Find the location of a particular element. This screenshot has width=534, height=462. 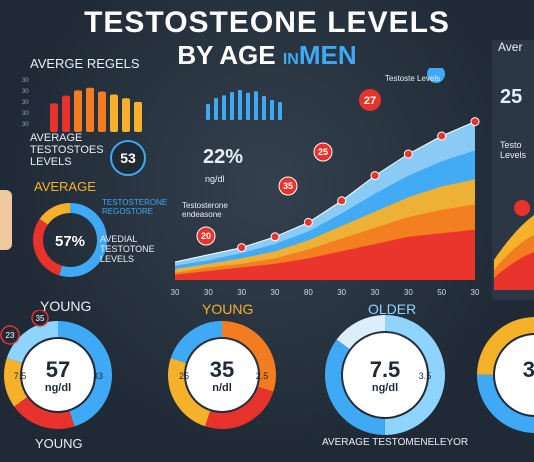

left-bar-chart: 30 30 30 30 30 is located at coordinates (82, 105).